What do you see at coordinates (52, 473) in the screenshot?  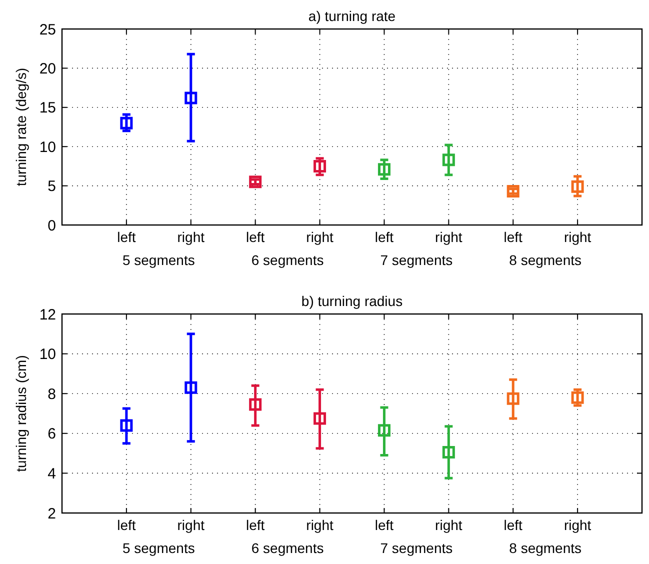 I see `y-tick-label: 4` at bounding box center [52, 473].